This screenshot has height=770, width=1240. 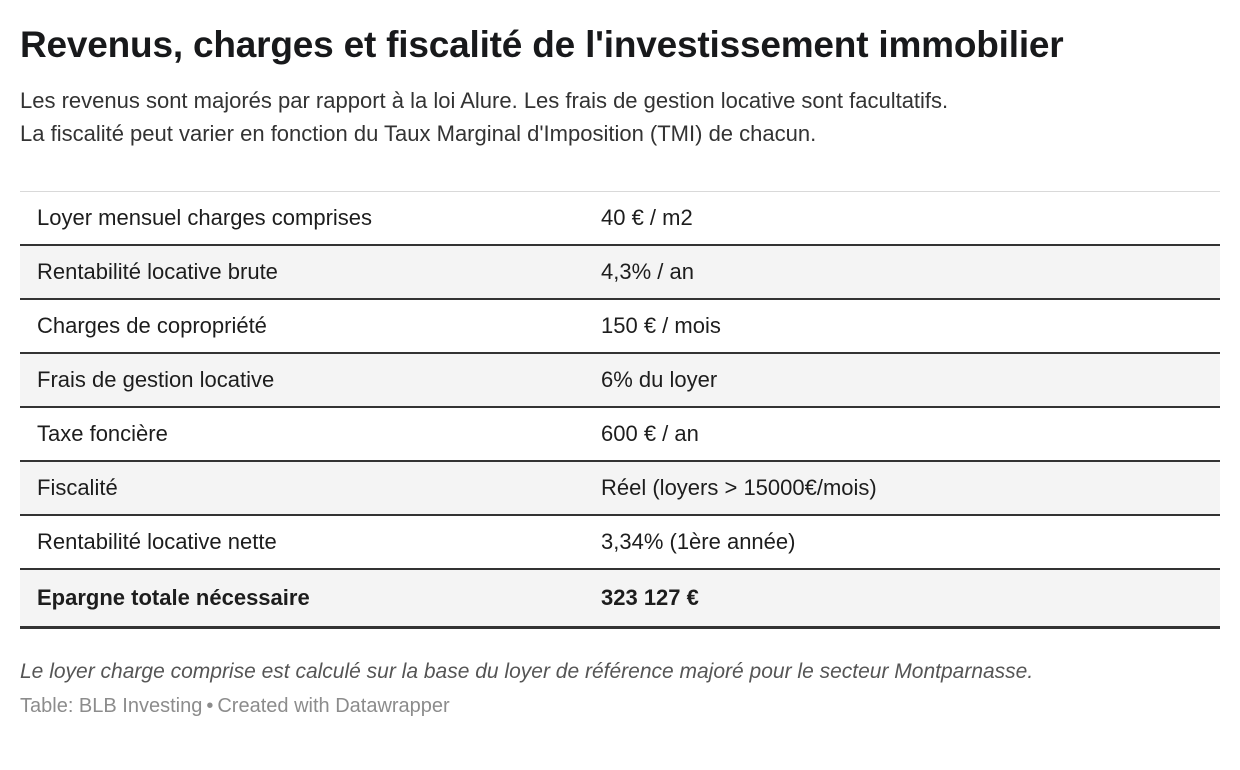 I want to click on table-row-total: Epargne totale nécessaire 323 127 €, so click(x=620, y=599).